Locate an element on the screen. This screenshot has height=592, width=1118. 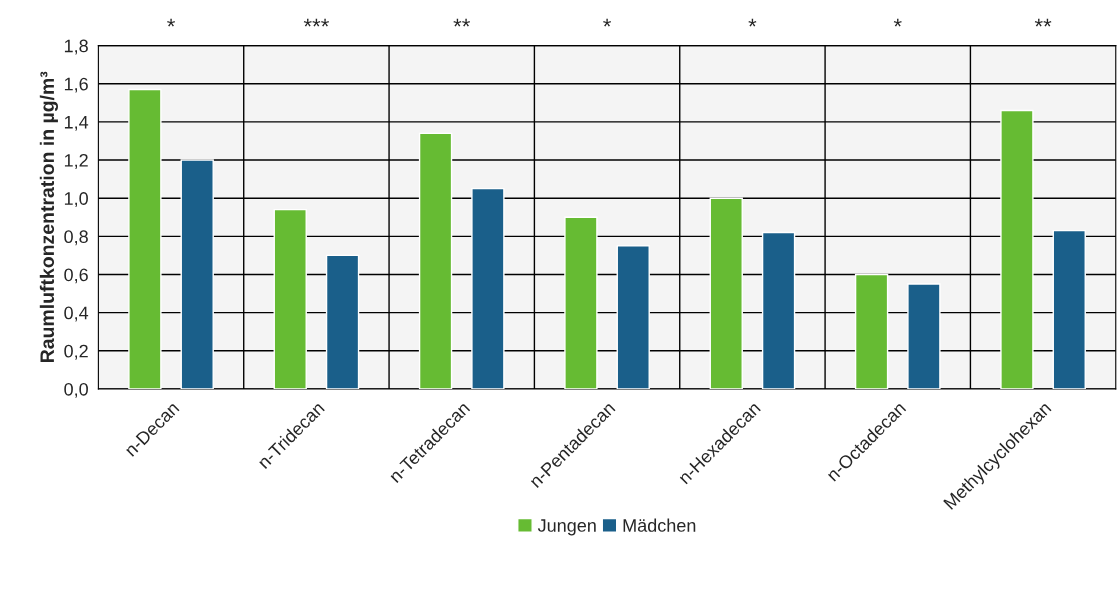
y-tick-label: 0,2 is located at coordinates (76, 352).